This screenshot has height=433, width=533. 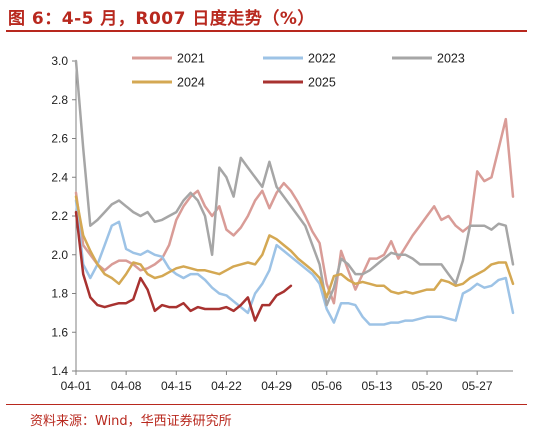 I want to click on x-tick-label: 04-01, so click(x=76, y=386).